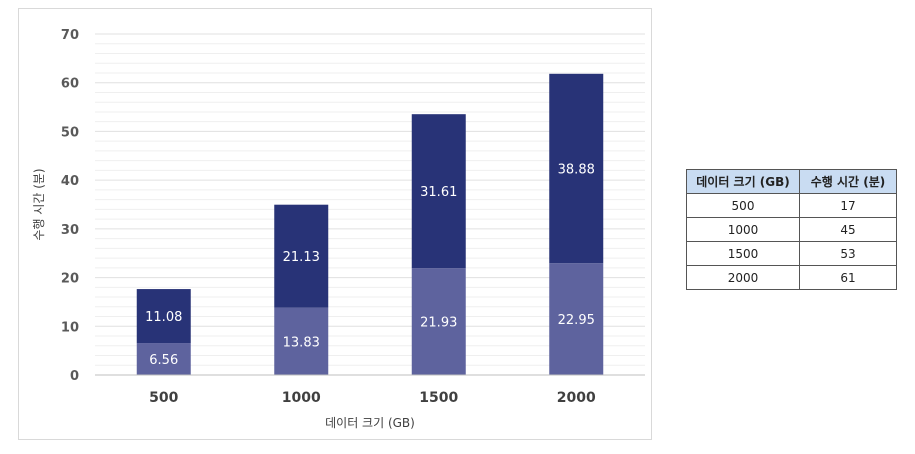 The image size is (915, 454). I want to click on y-tick-label: 0, so click(74, 376).